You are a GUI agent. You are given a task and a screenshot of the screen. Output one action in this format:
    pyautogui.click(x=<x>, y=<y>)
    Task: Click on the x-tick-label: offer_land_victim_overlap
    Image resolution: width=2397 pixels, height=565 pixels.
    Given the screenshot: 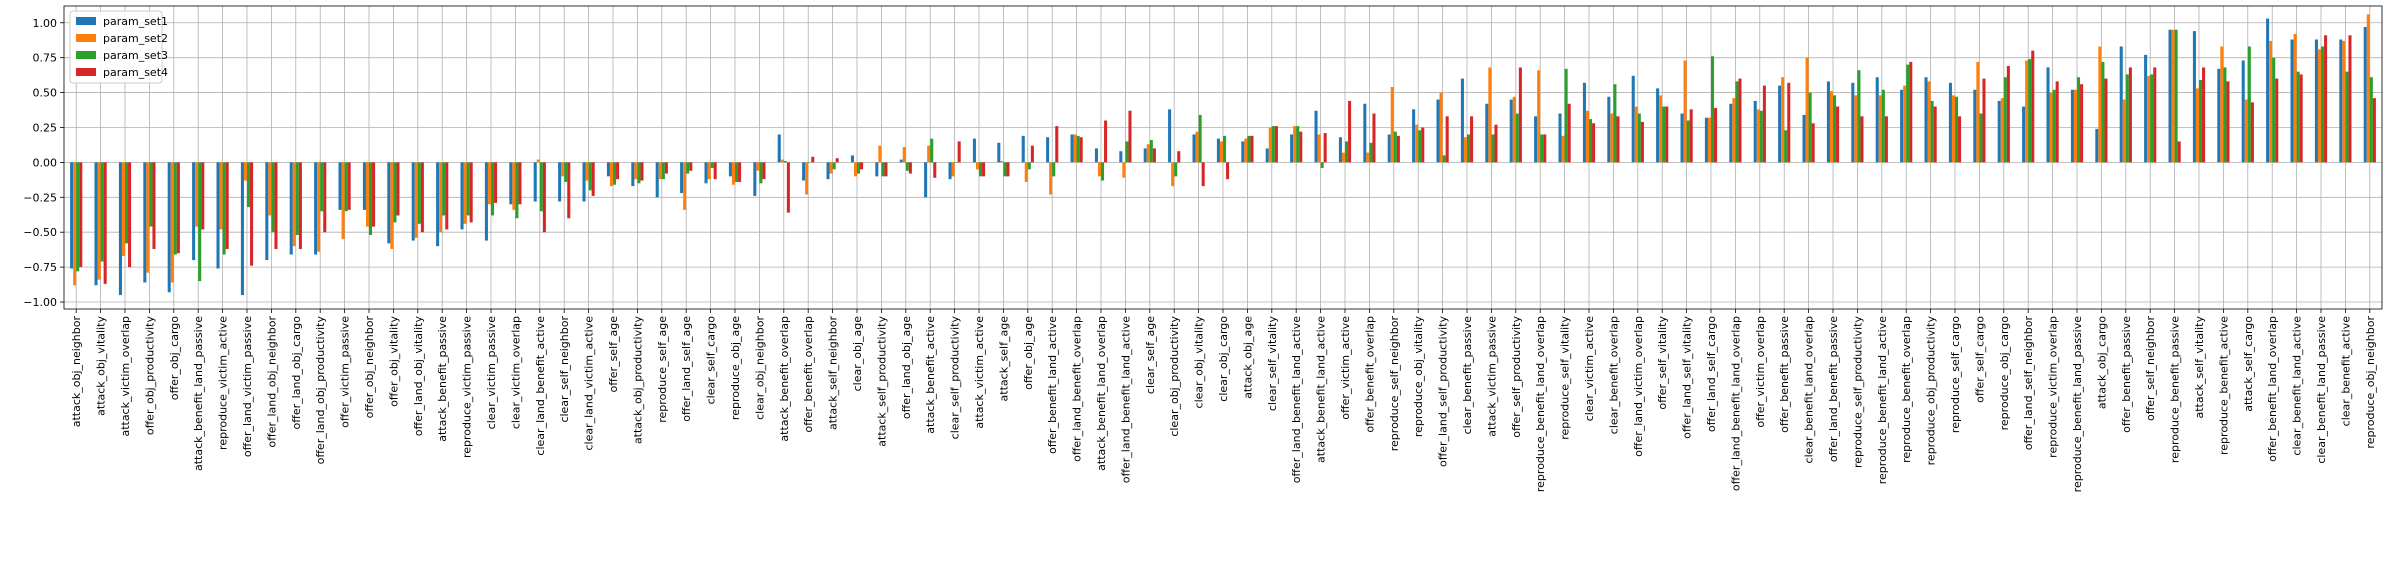 What is the action you would take?
    pyautogui.click(x=1638, y=386)
    